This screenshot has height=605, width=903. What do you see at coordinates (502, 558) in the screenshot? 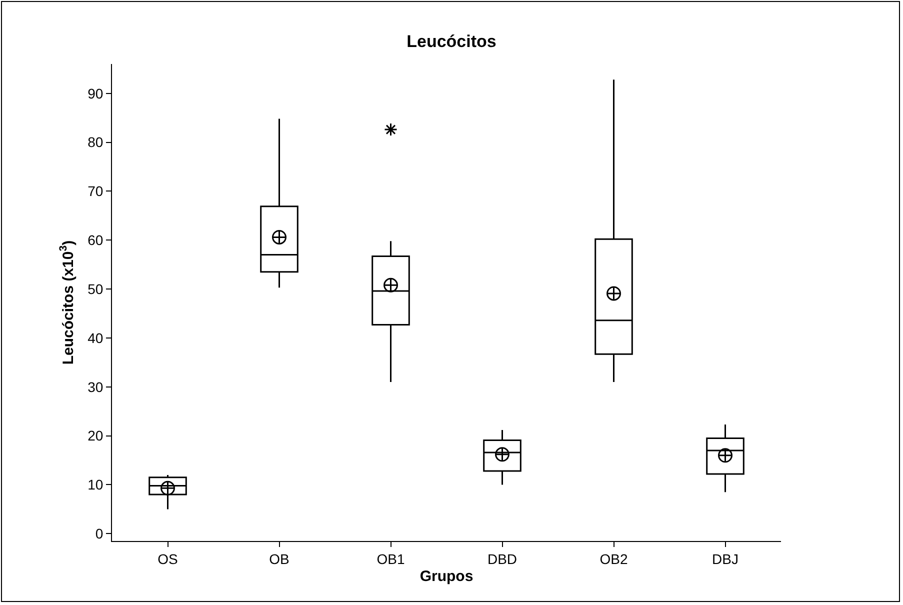
I see `x-tick-label: DBD` at bounding box center [502, 558].